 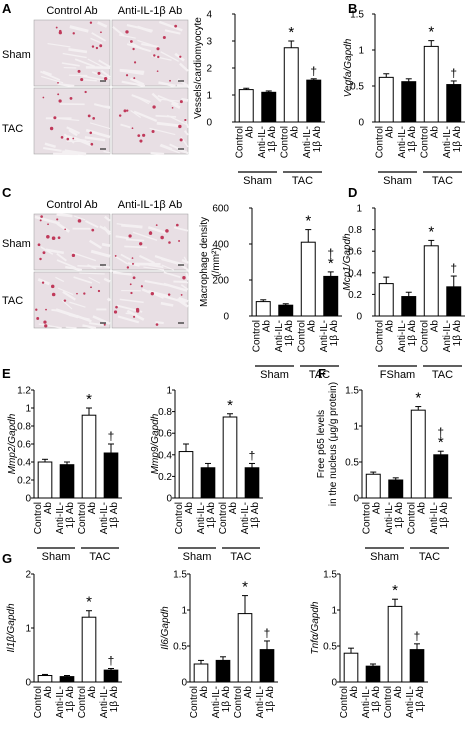 What do you see at coordinates (198, 68) in the screenshot?
I see `a-y-label: Vessels/cardiomyocyte` at bounding box center [198, 68].